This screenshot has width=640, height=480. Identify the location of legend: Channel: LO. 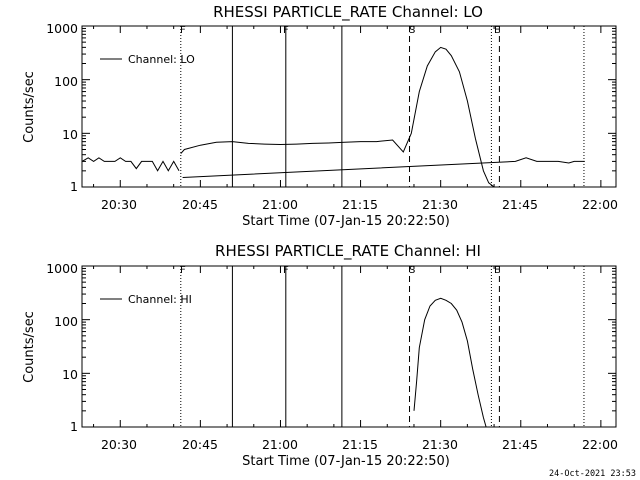
(147, 59).